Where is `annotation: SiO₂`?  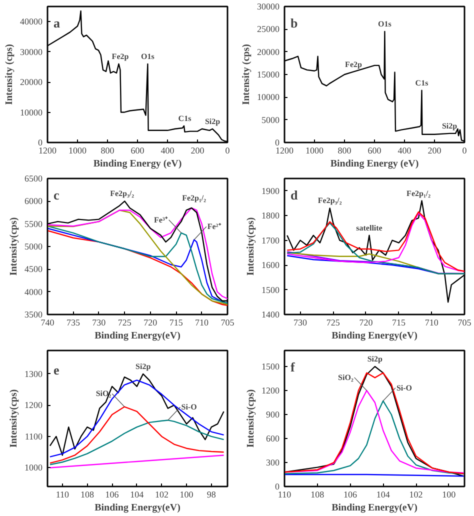
annotation: SiO₂ is located at coordinates (346, 377).